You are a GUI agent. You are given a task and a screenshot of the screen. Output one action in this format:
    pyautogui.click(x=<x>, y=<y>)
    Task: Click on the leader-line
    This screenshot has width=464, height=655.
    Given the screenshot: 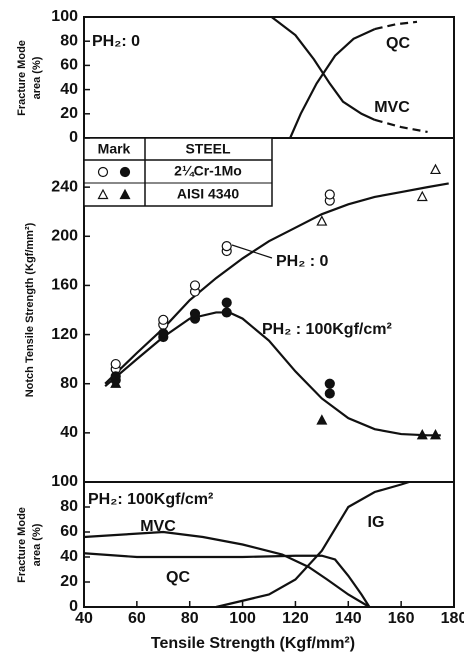 What is the action you would take?
    pyautogui.click(x=252, y=251)
    